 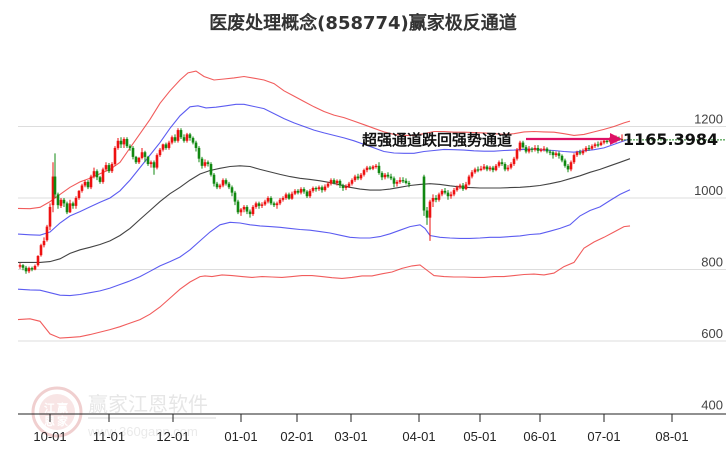 What do you see at coordinates (63, 421) in the screenshot?
I see `watermark-logo-char: 家` at bounding box center [63, 421].